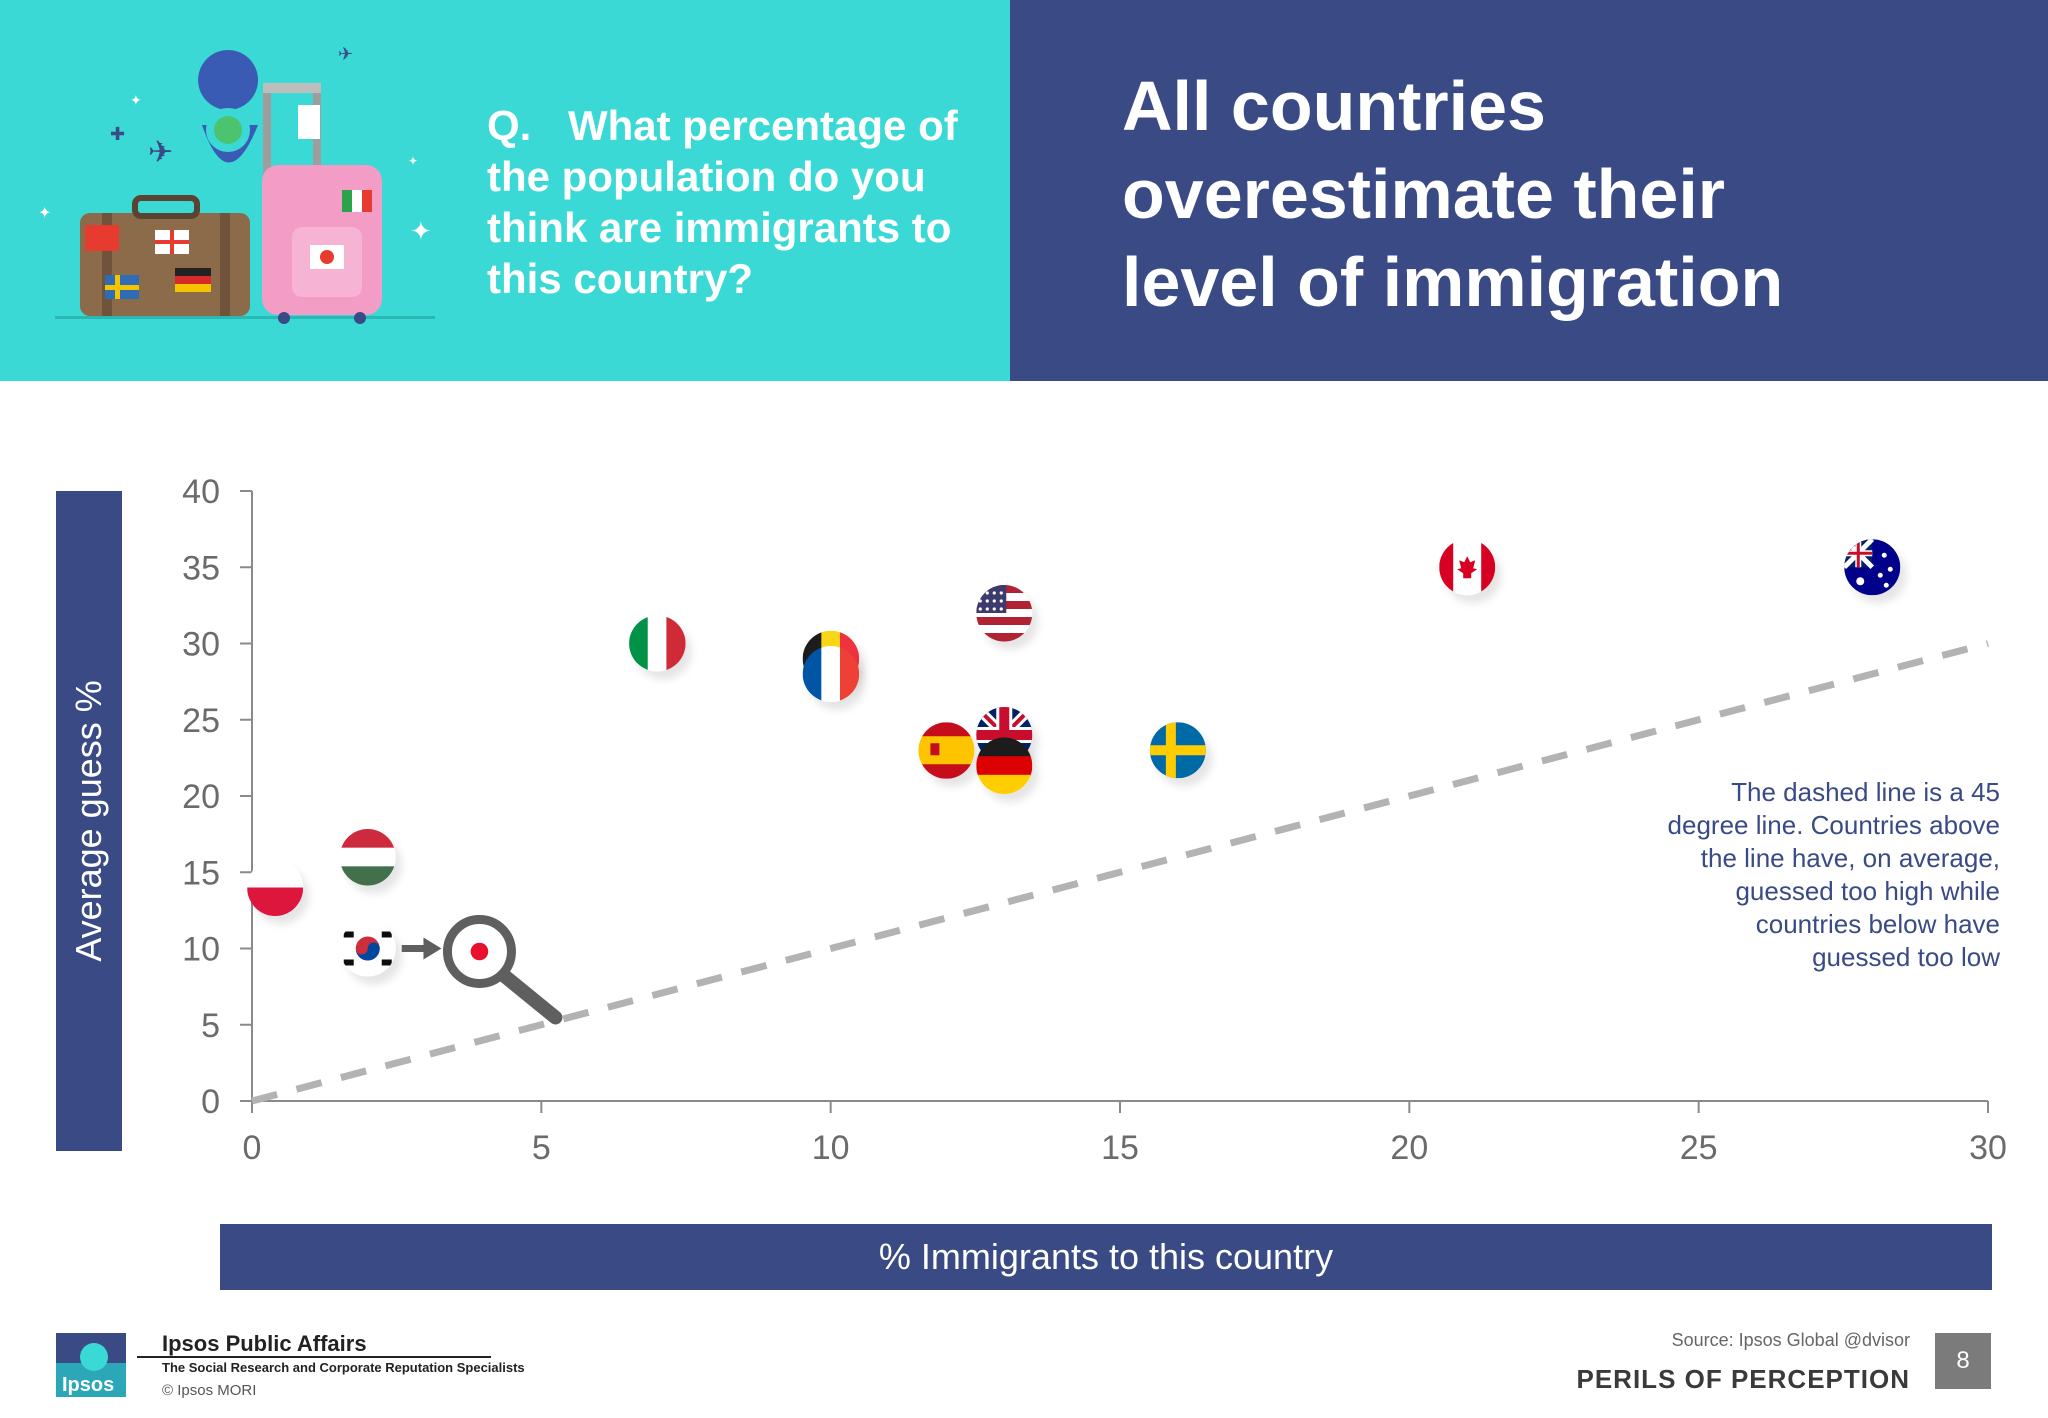  I want to click on question-prefix: Q., so click(509, 125).